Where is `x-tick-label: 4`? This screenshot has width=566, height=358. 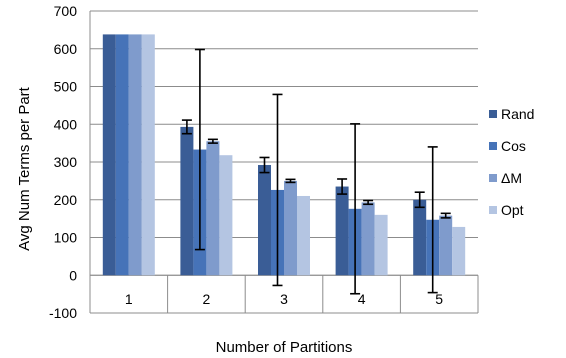 x-tick-label: 4 is located at coordinates (362, 299).